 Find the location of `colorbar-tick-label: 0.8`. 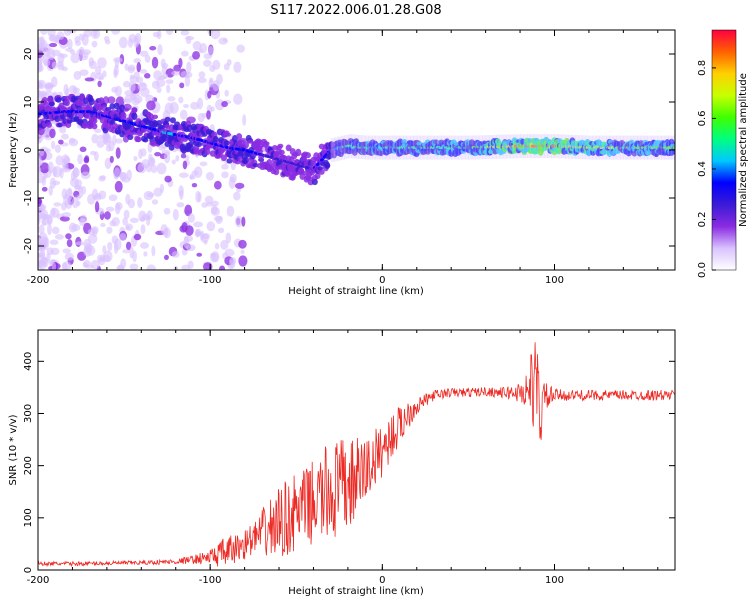

colorbar-tick-label: 0.8 is located at coordinates (702, 68).